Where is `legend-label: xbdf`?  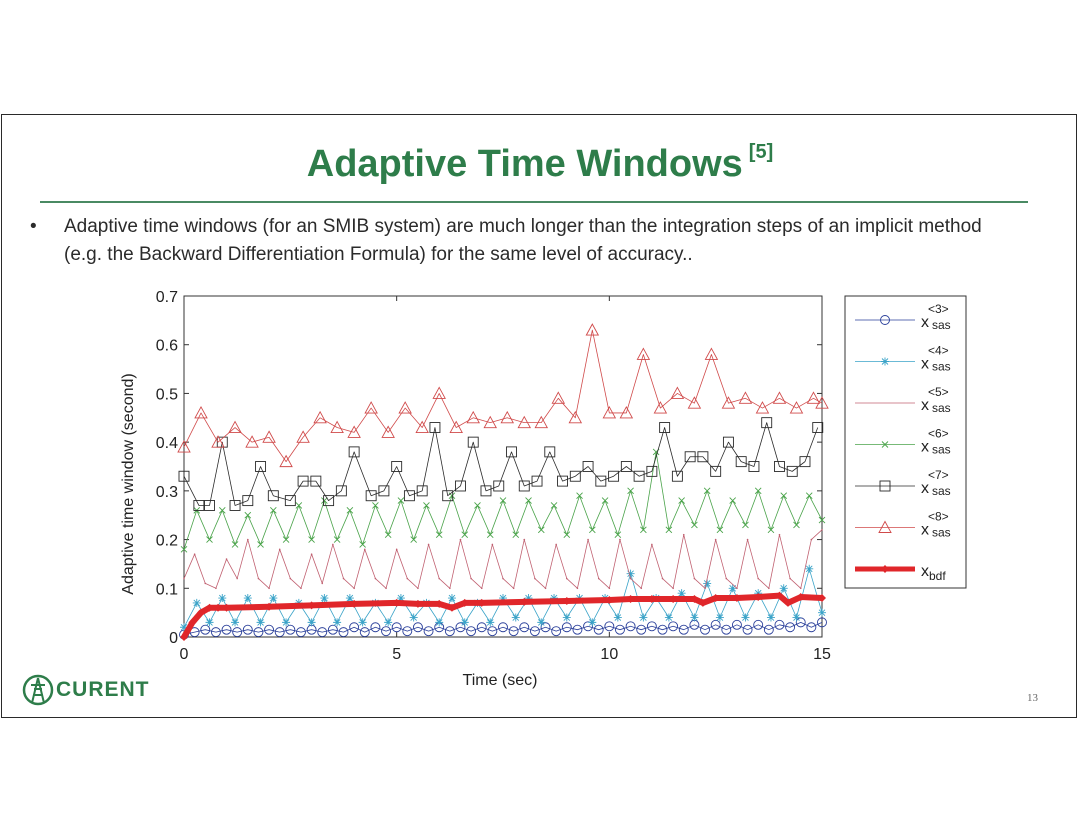
legend-label: xbdf is located at coordinates (933, 573).